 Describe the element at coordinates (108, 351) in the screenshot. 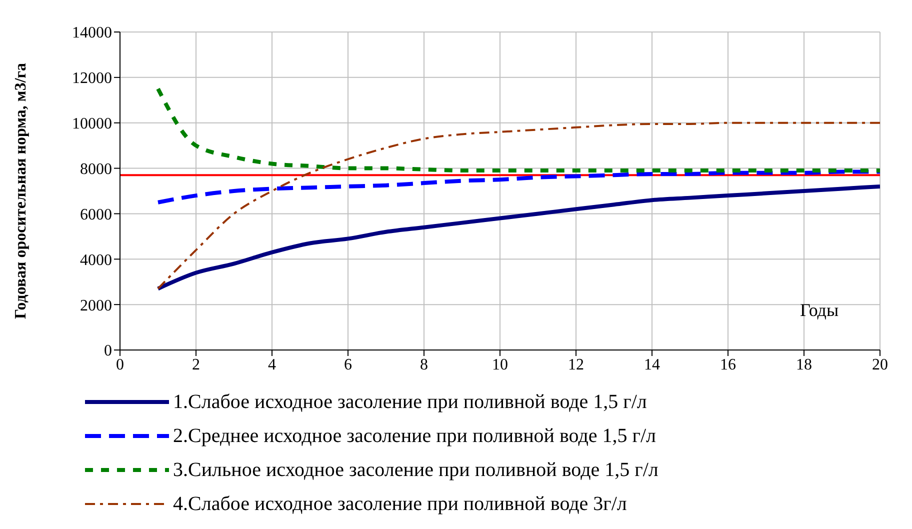

I see `y-tick-label: 0` at that location.